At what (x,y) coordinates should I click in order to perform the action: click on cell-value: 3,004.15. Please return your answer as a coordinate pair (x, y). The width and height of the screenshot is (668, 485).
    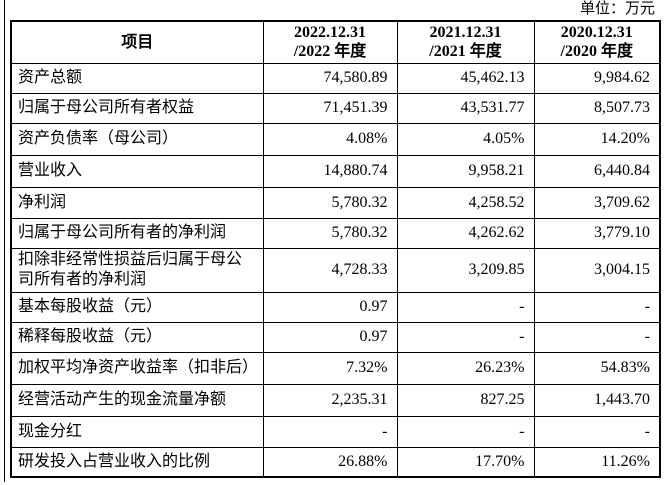
    Looking at the image, I should click on (597, 270).